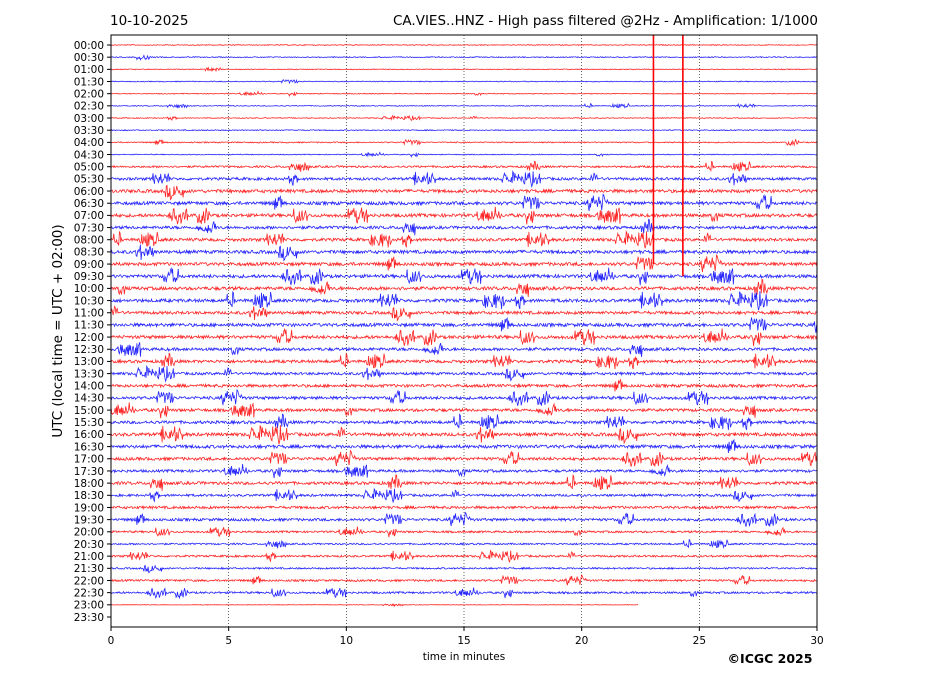 The height and width of the screenshot is (700, 927). Describe the element at coordinates (89, 131) in the screenshot. I see `y-tick-label: 03:30` at that location.